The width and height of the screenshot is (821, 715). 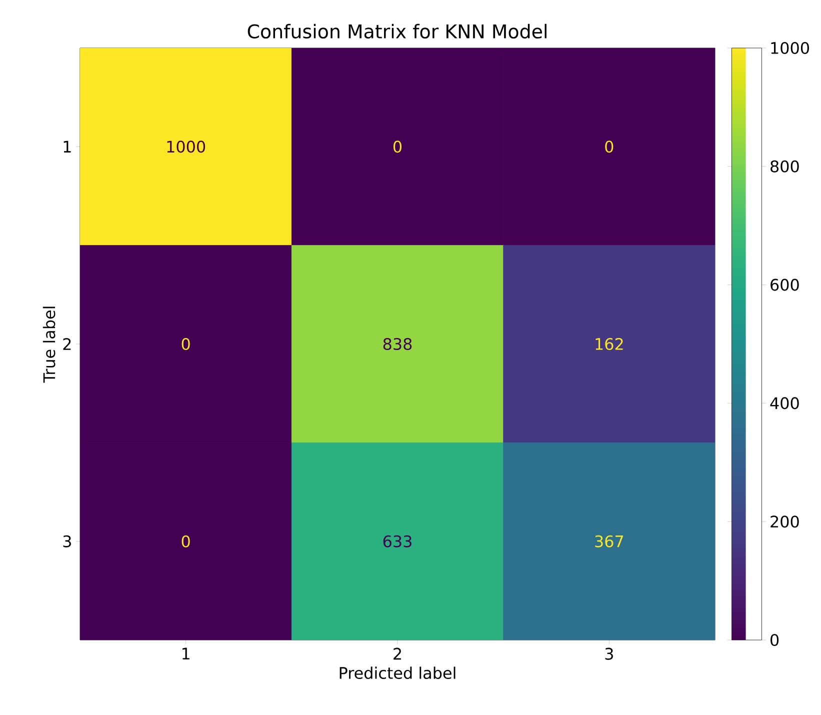 What do you see at coordinates (67, 541) in the screenshot?
I see `y-tick-label: 3` at bounding box center [67, 541].